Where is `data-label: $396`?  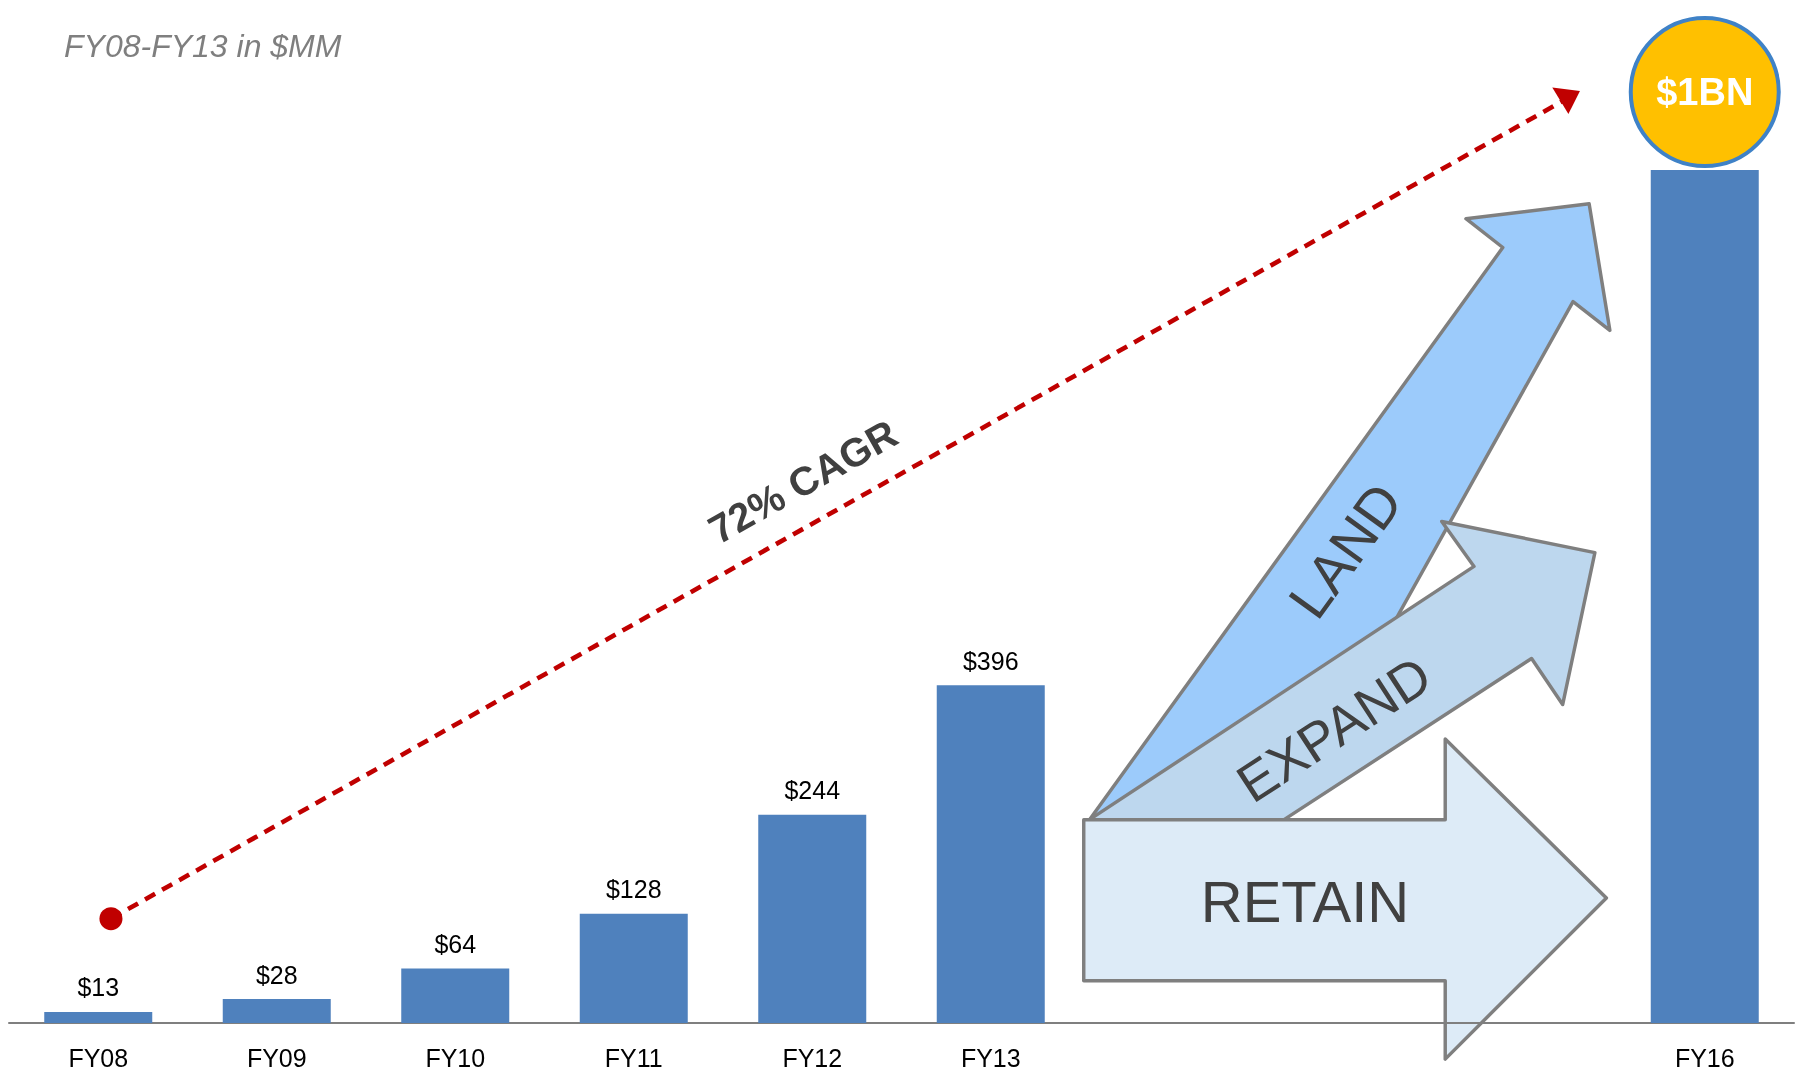 data-label: $396 is located at coordinates (990, 660).